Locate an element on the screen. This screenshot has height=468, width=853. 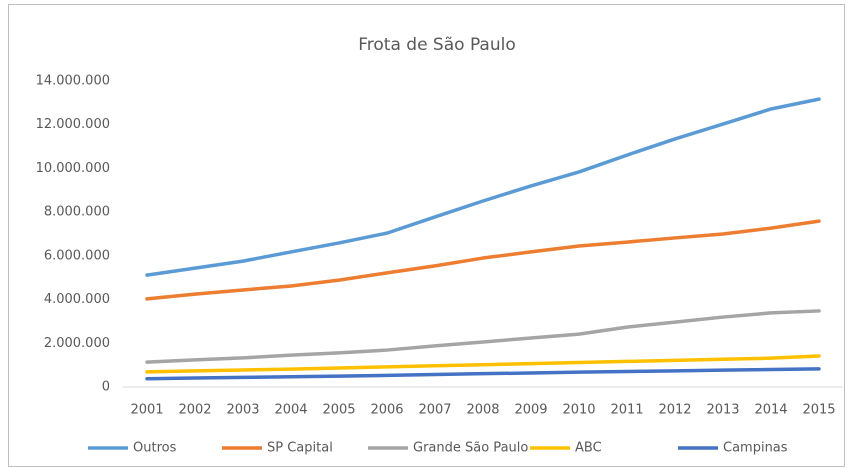
x-tick-label: 2010 is located at coordinates (578, 410).